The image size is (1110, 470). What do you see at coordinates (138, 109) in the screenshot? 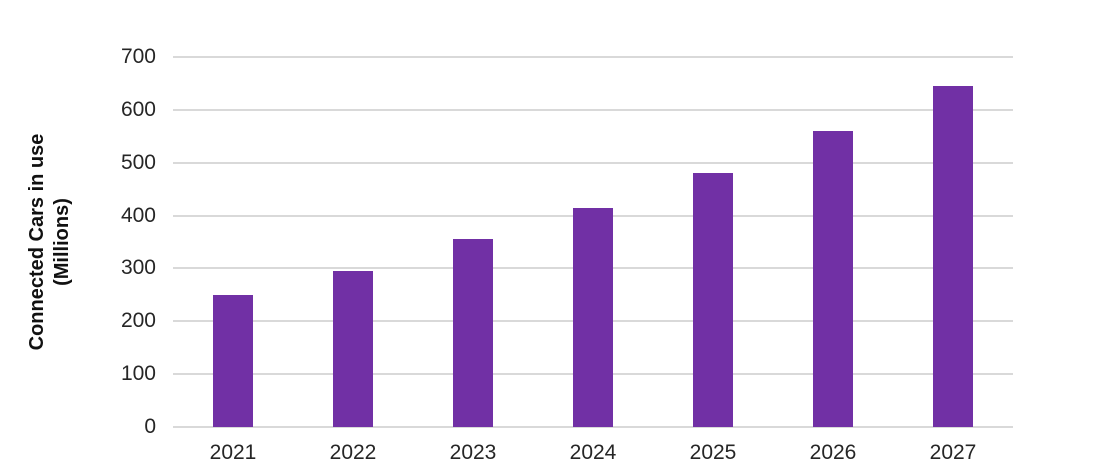
I see `y-tick-label-600: 600` at bounding box center [138, 109].